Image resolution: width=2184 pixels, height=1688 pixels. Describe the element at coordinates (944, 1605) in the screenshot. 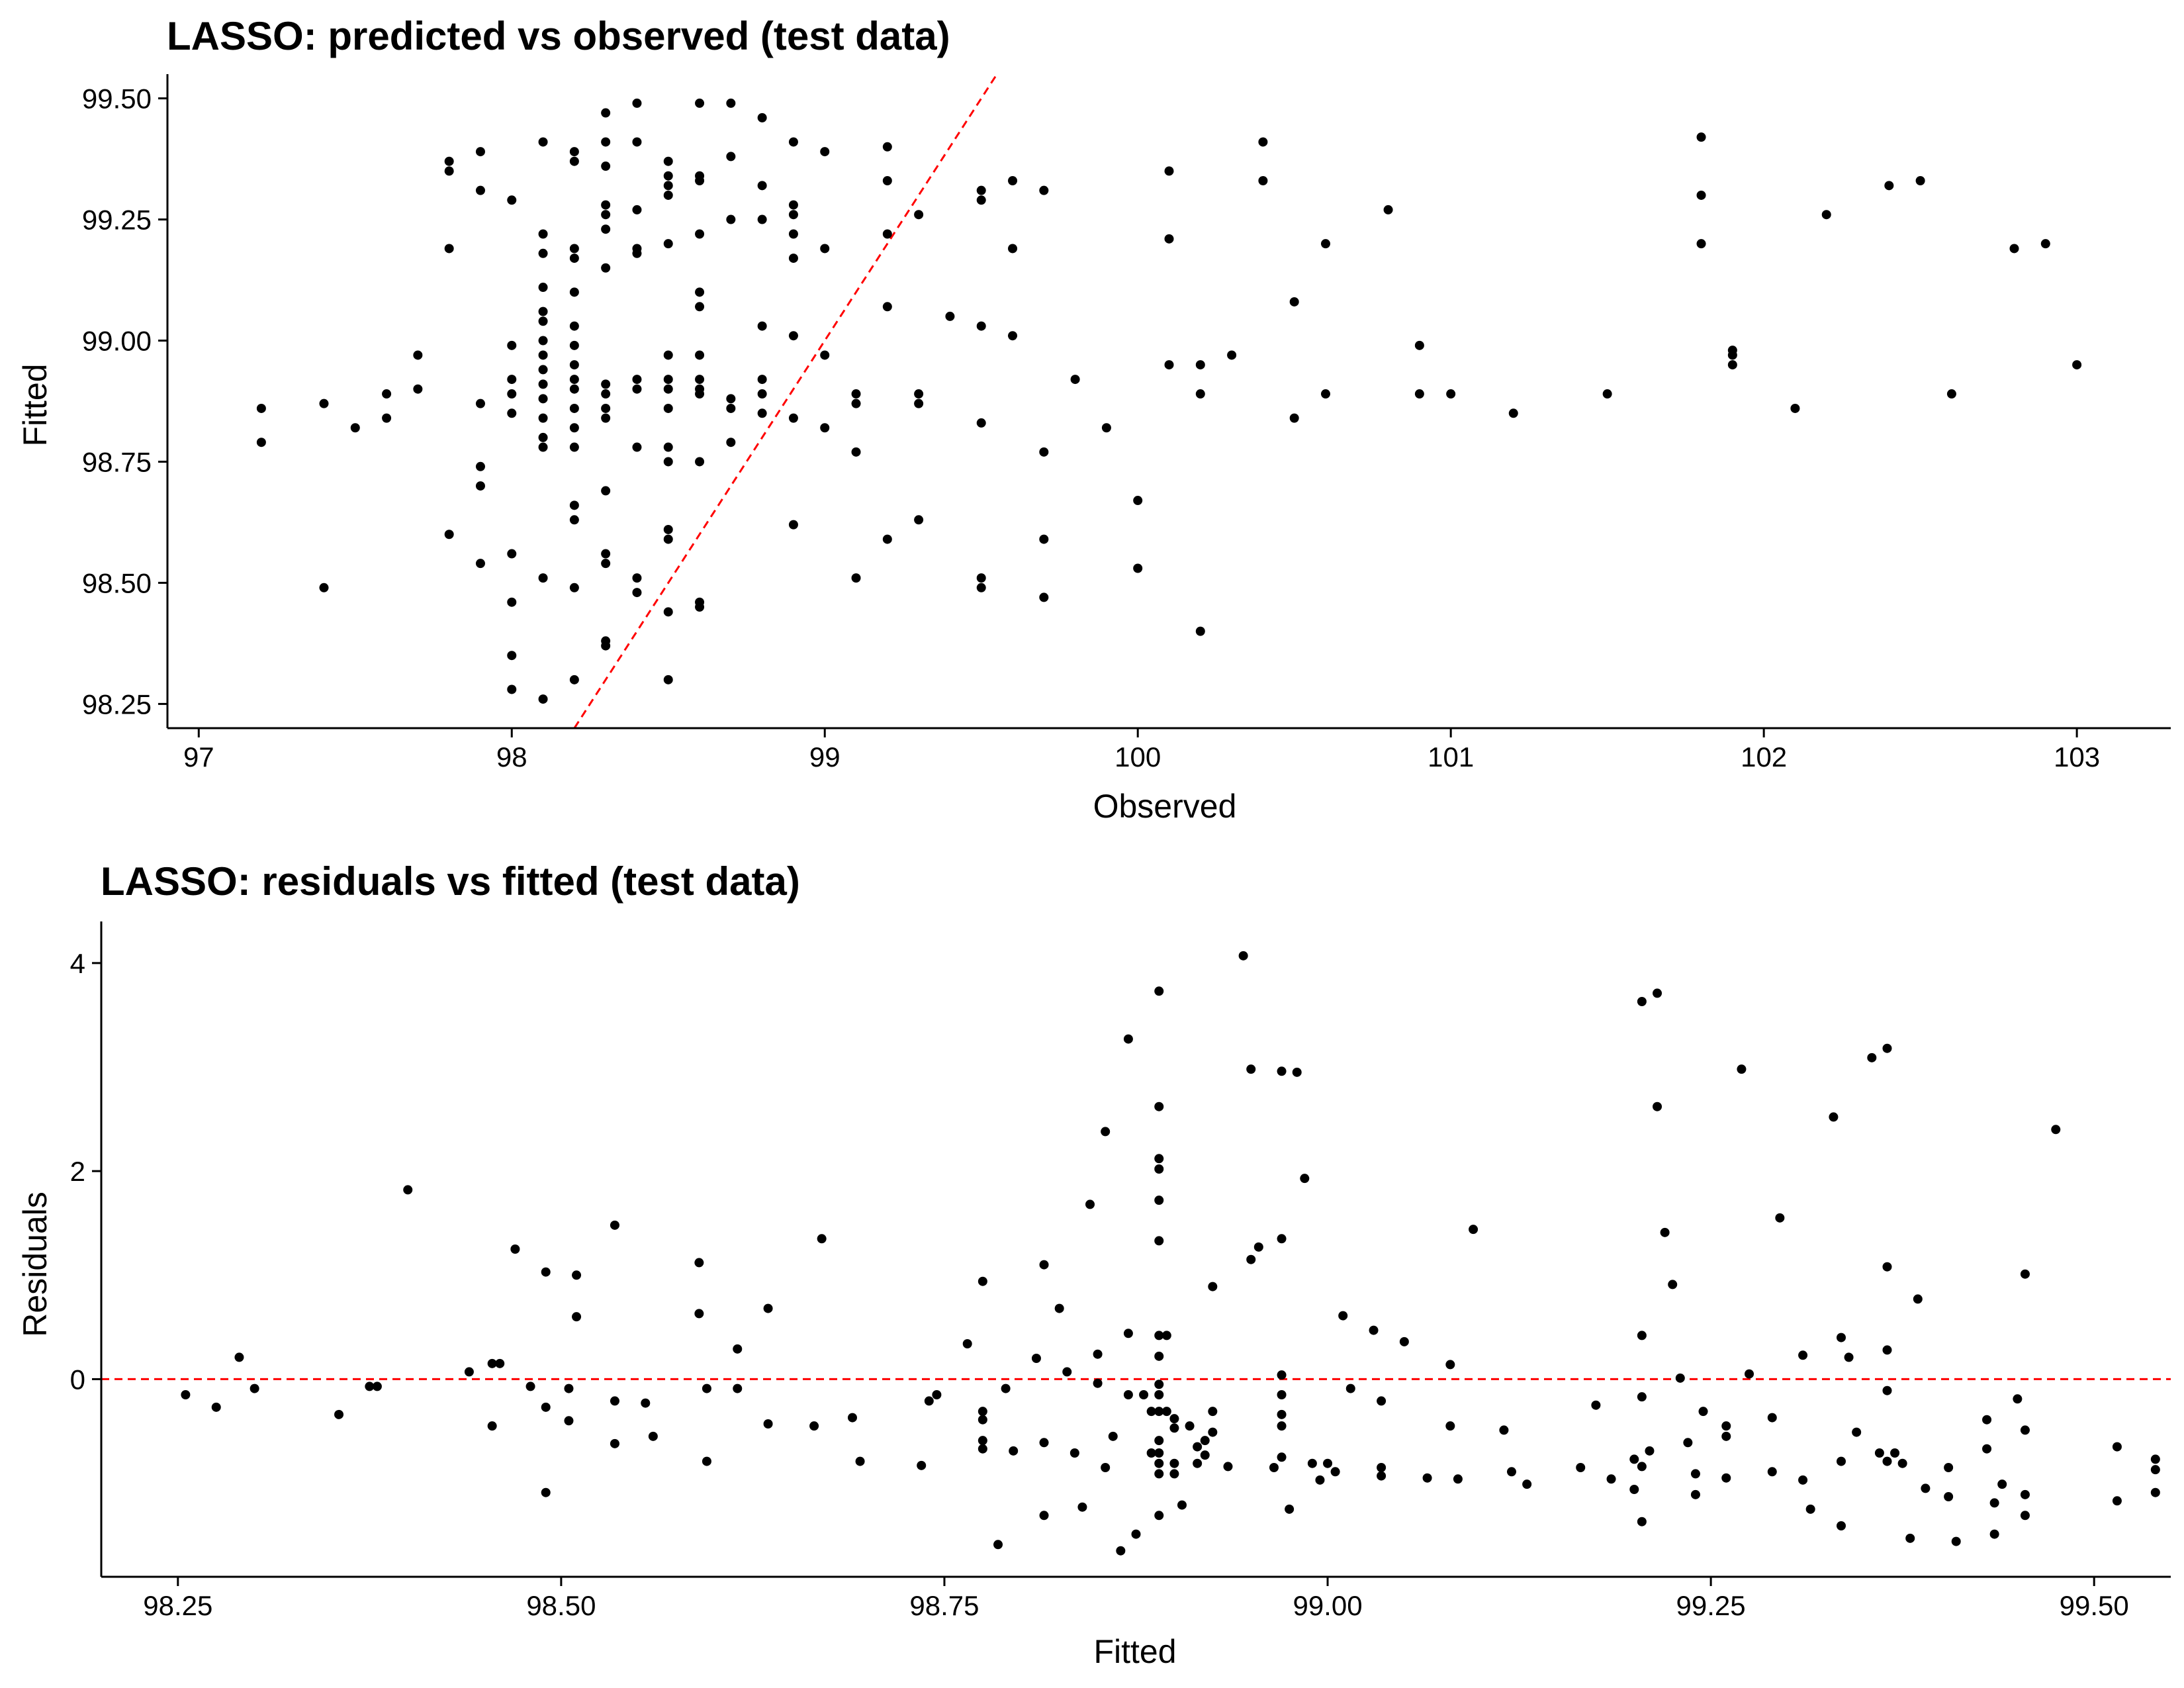

I see `panel-2-x-tick-label: 98.75` at that location.